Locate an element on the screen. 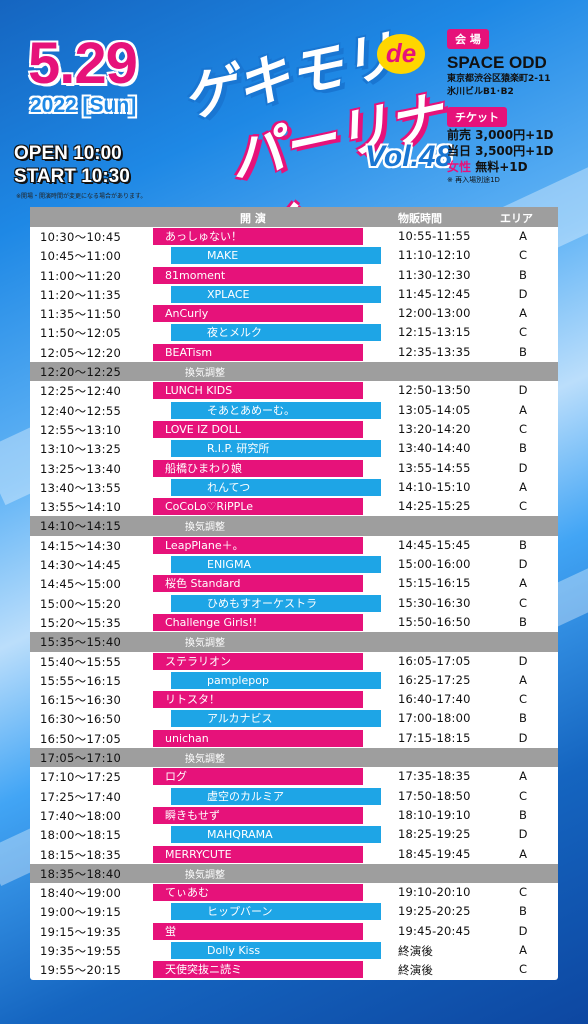  performer-name: 天使突抜ニ読ミ is located at coordinates (258, 970).